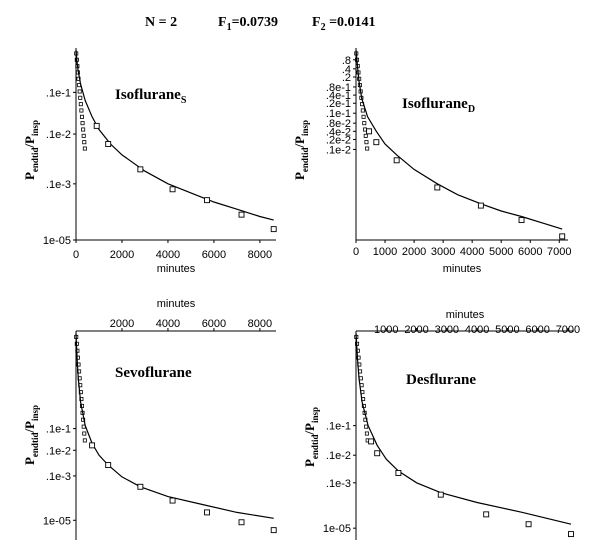 The width and height of the screenshot is (600, 546). What do you see at coordinates (441, 380) in the screenshot?
I see `panel-title-base: Desflurane` at bounding box center [441, 380].